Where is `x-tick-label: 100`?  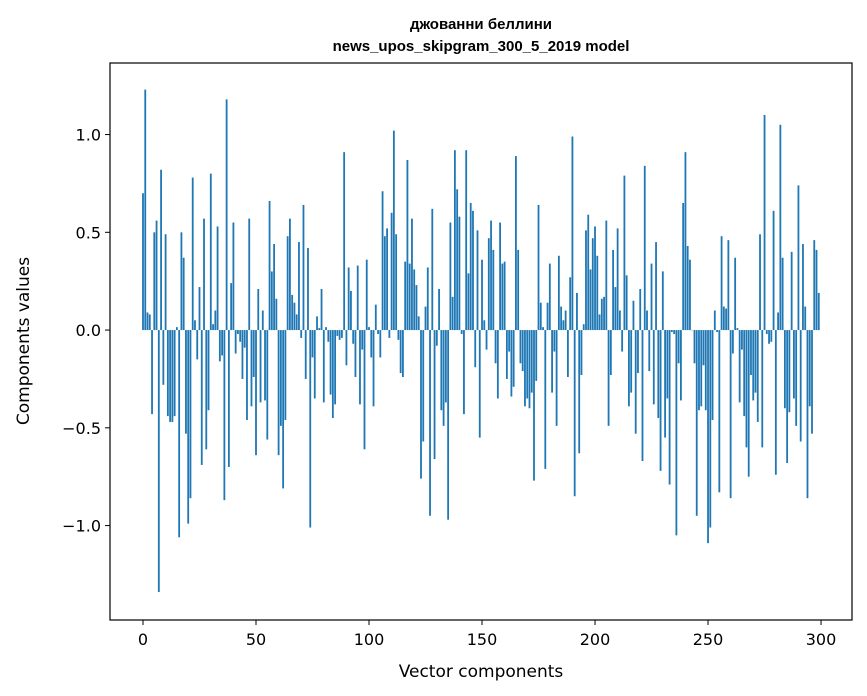
x-tick-label: 100 is located at coordinates (369, 639).